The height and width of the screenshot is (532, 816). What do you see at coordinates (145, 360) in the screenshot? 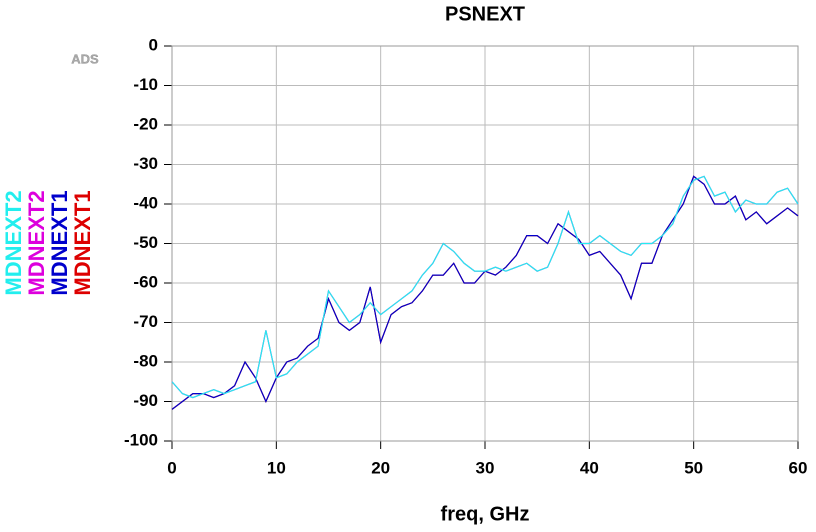
I see `y-tick-label: -80` at bounding box center [145, 360].